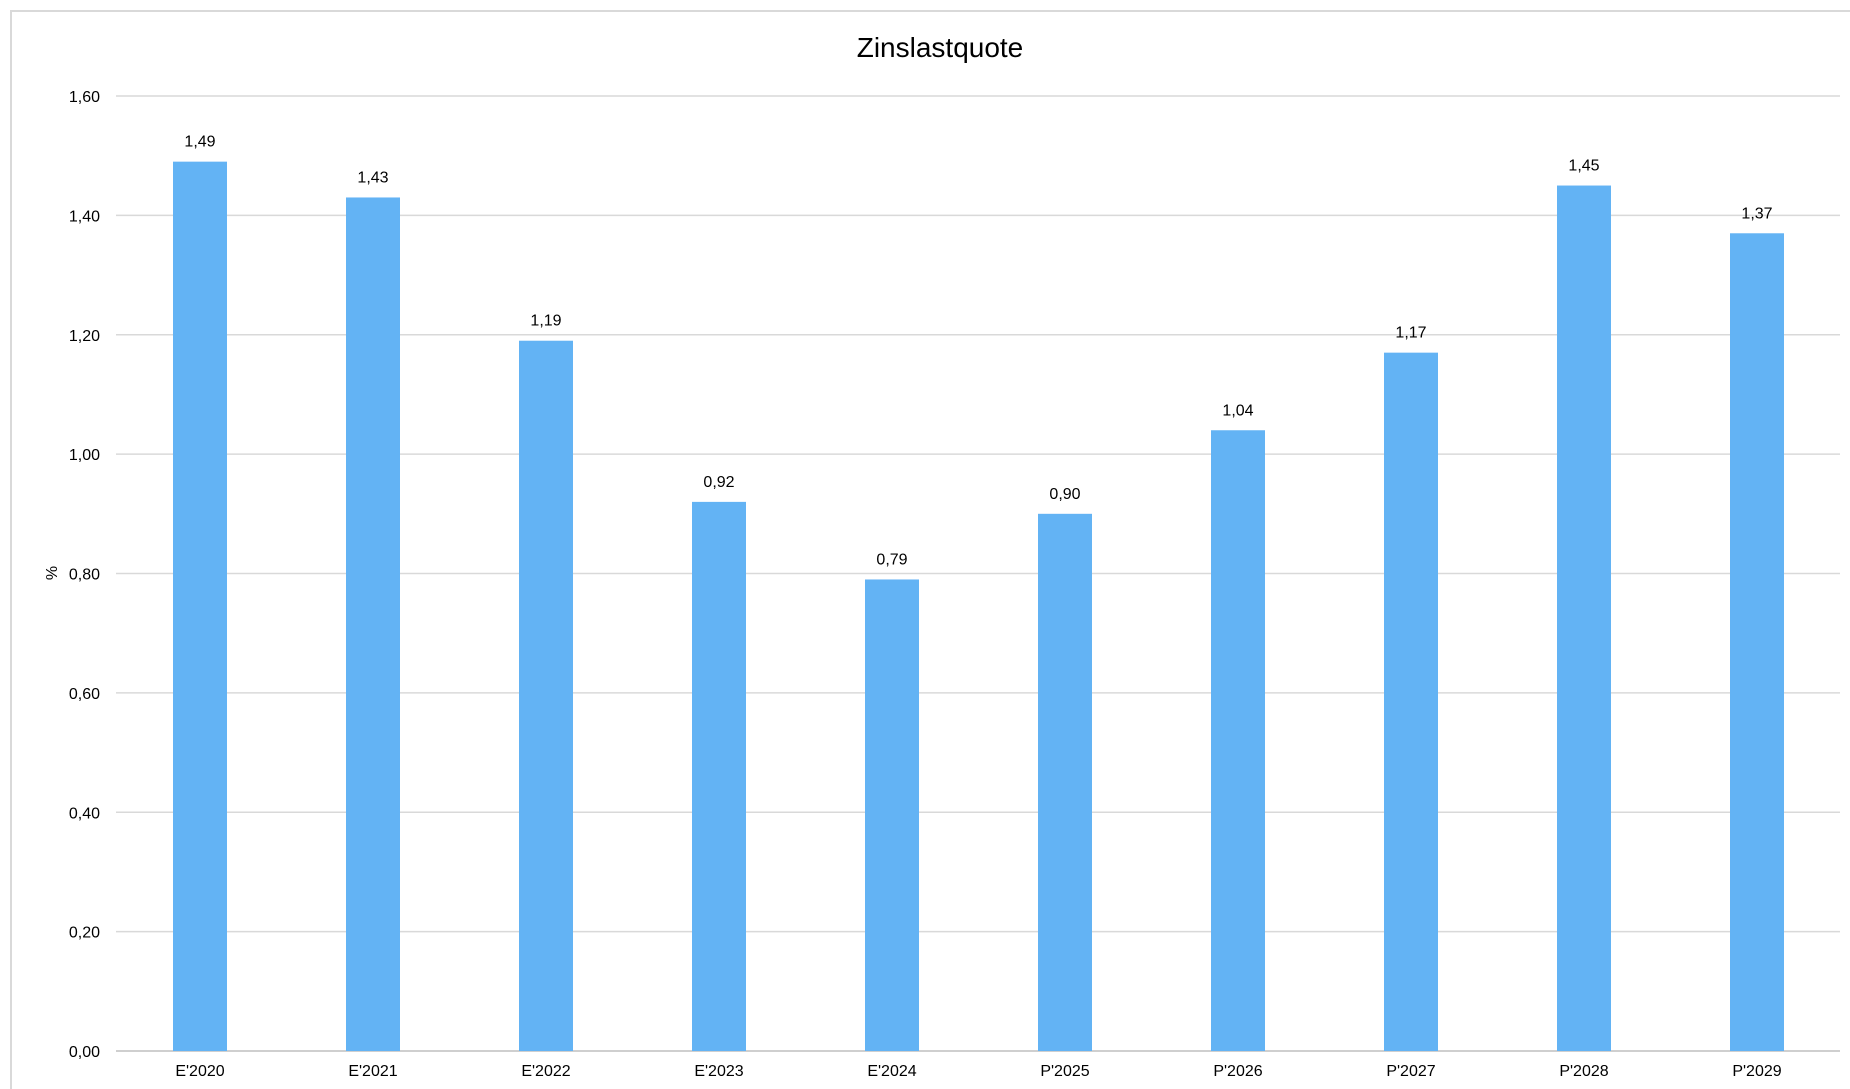  I want to click on data-label: 1,37, so click(1756, 213).